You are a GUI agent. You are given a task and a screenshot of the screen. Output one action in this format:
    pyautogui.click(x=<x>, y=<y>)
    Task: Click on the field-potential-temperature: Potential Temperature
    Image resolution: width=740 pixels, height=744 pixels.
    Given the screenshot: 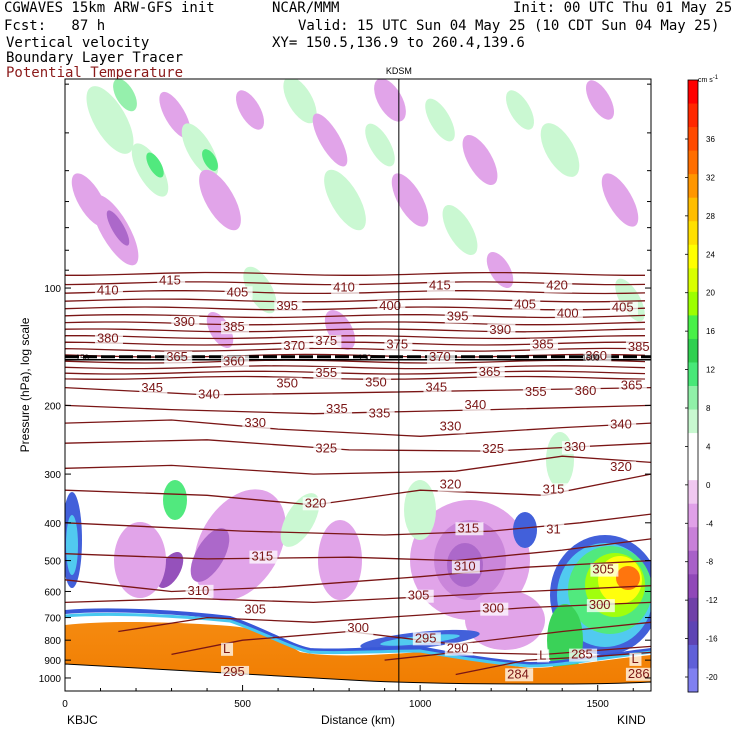 What is the action you would take?
    pyautogui.click(x=95, y=73)
    